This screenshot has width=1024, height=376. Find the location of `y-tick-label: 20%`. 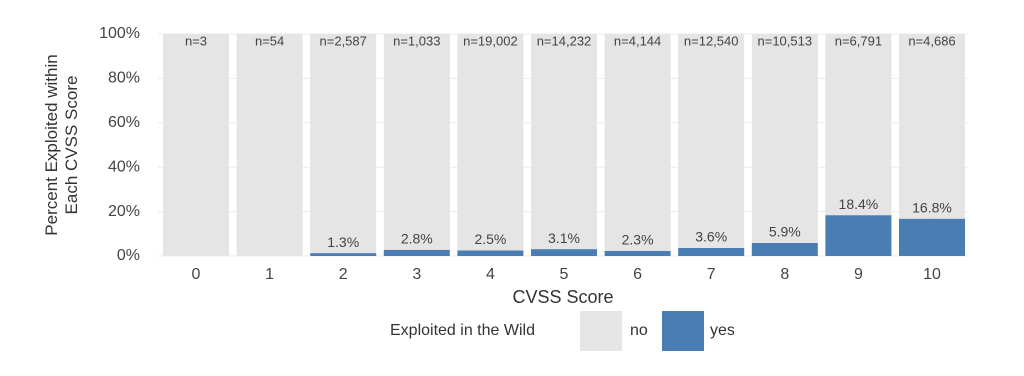

y-tick-label: 20% is located at coordinates (124, 211).